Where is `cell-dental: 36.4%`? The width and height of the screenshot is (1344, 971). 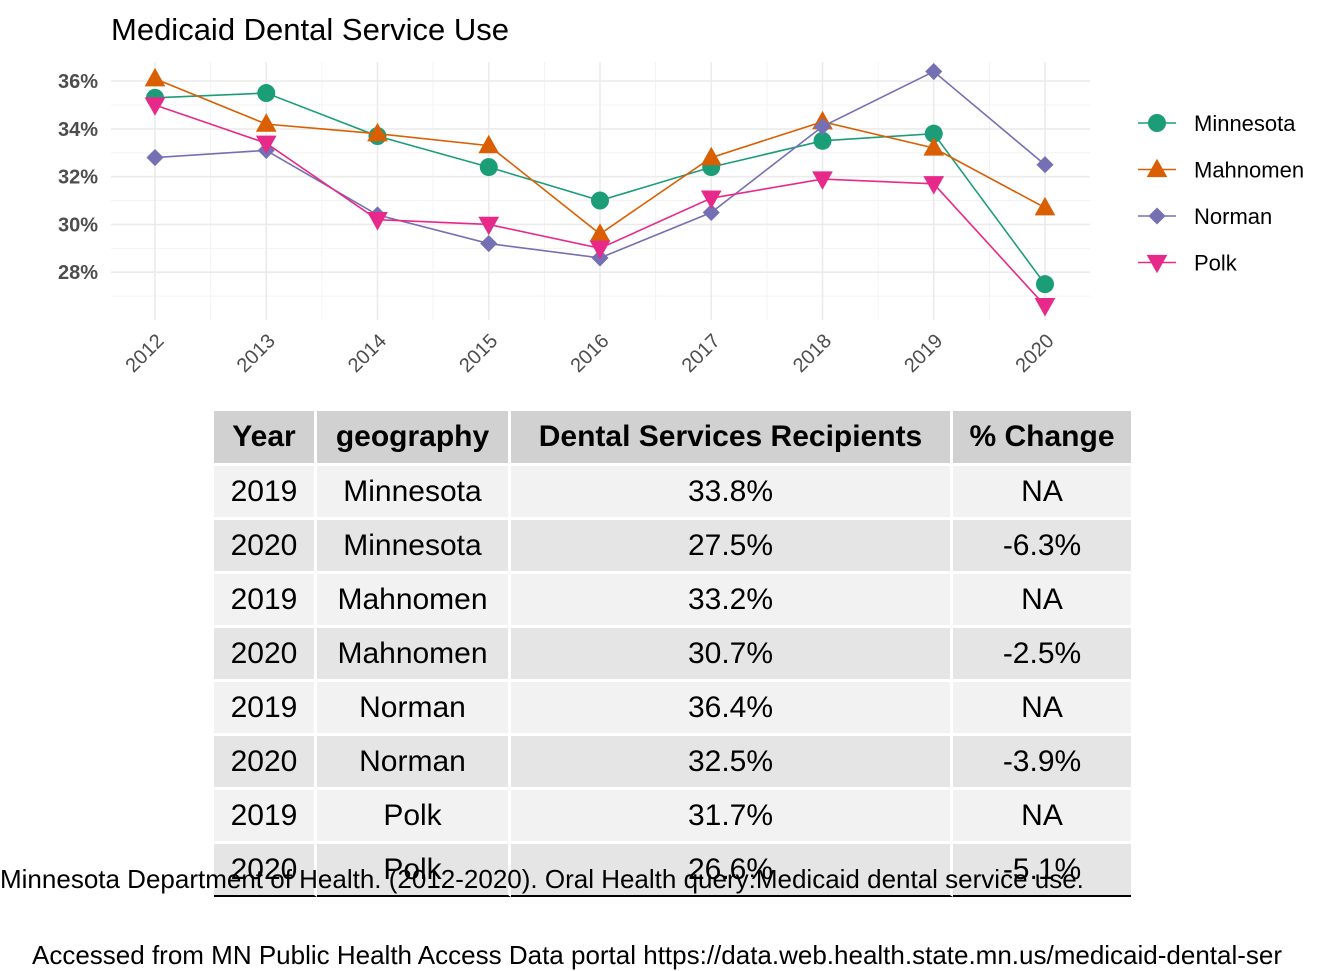
cell-dental: 36.4% is located at coordinates (732, 709).